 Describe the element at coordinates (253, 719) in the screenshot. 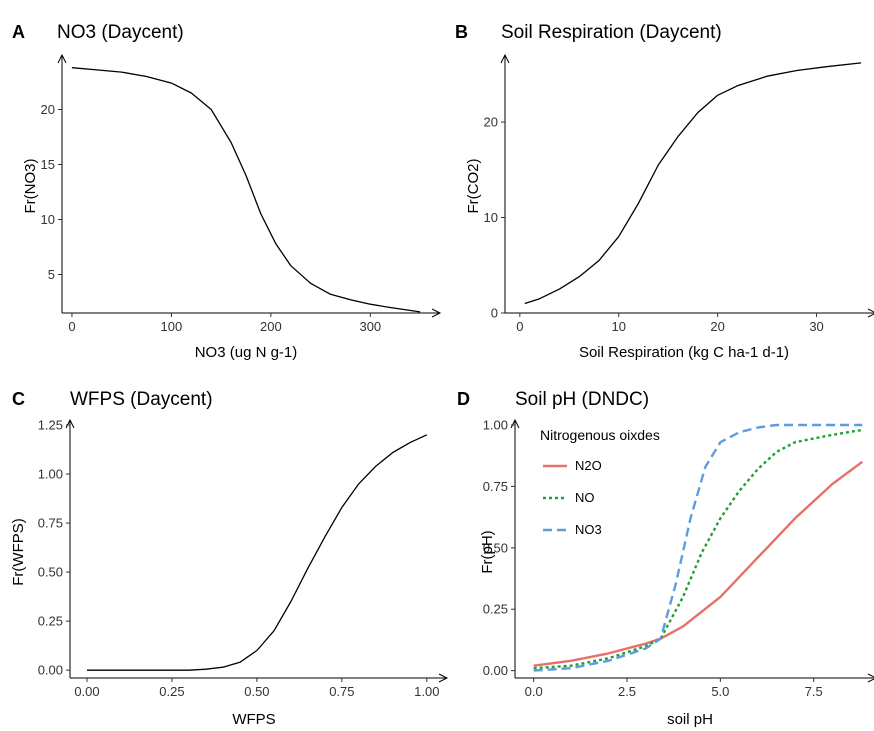

I see `x-axis-label: WFPS` at that location.